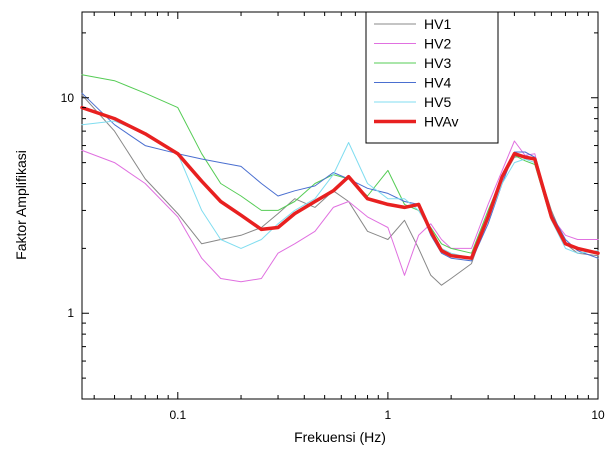 The height and width of the screenshot is (459, 612). I want to click on legend-label-hv2: HV2, so click(437, 44).